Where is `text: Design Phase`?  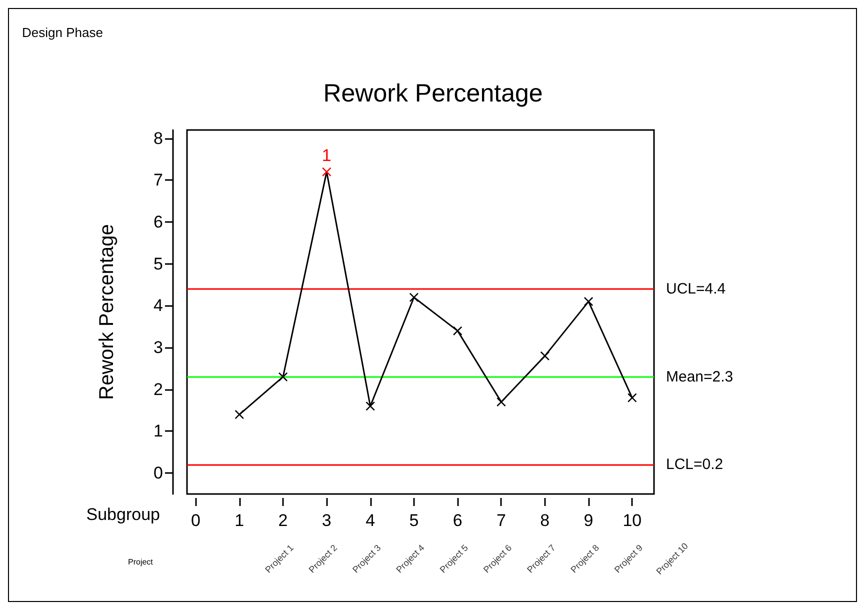 text: Design Phase is located at coordinates (62, 32).